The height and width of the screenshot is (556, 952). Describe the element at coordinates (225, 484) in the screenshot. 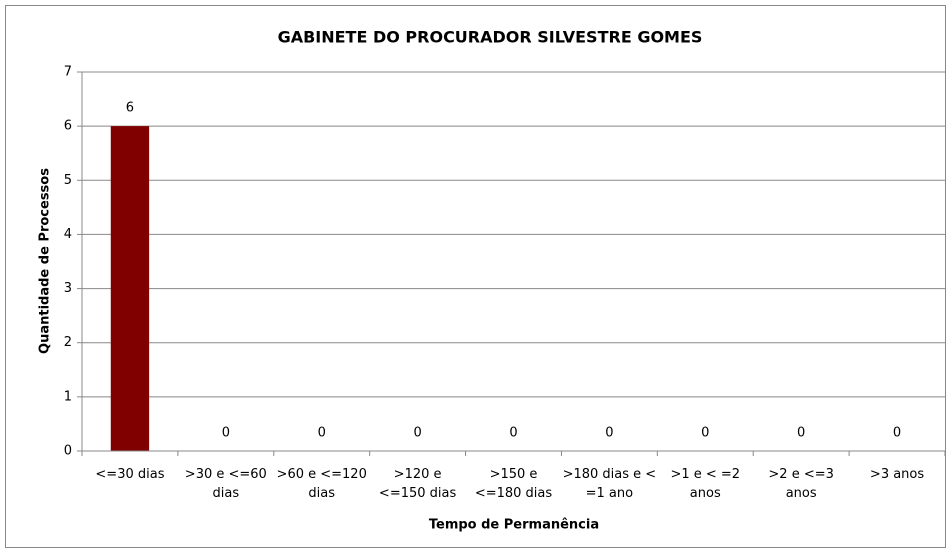

I see `x-tick-label: >30 e <=60 dias` at that location.